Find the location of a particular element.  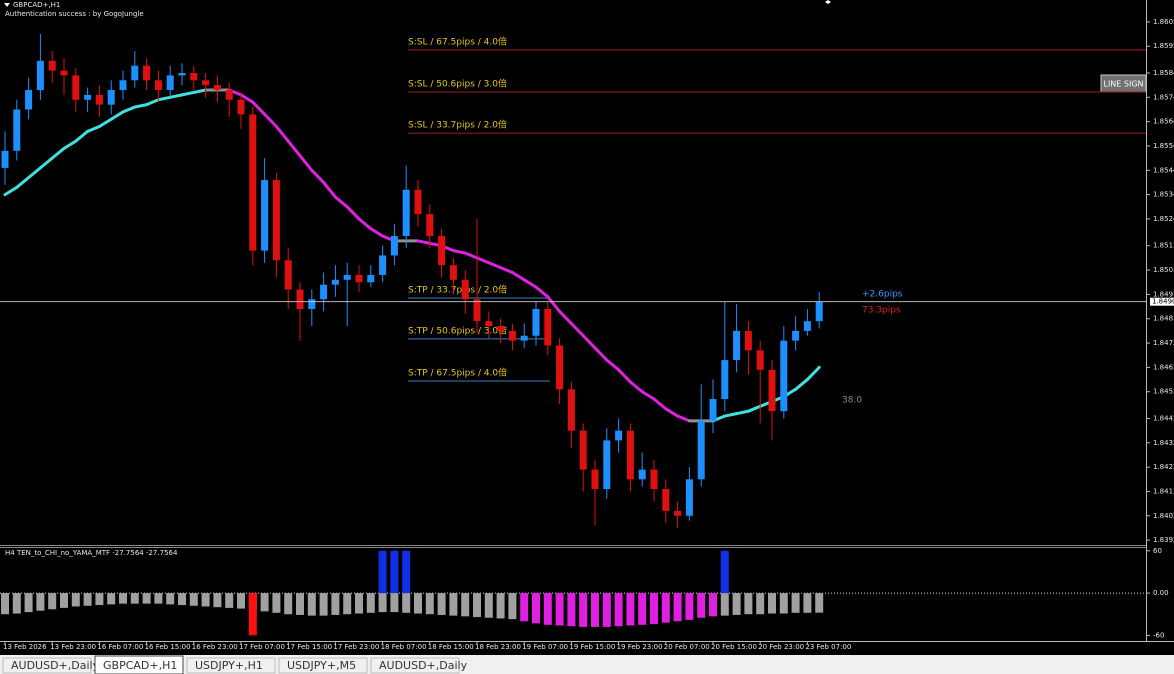

y-tick-label: 1.8554 is located at coordinates (1163, 146).